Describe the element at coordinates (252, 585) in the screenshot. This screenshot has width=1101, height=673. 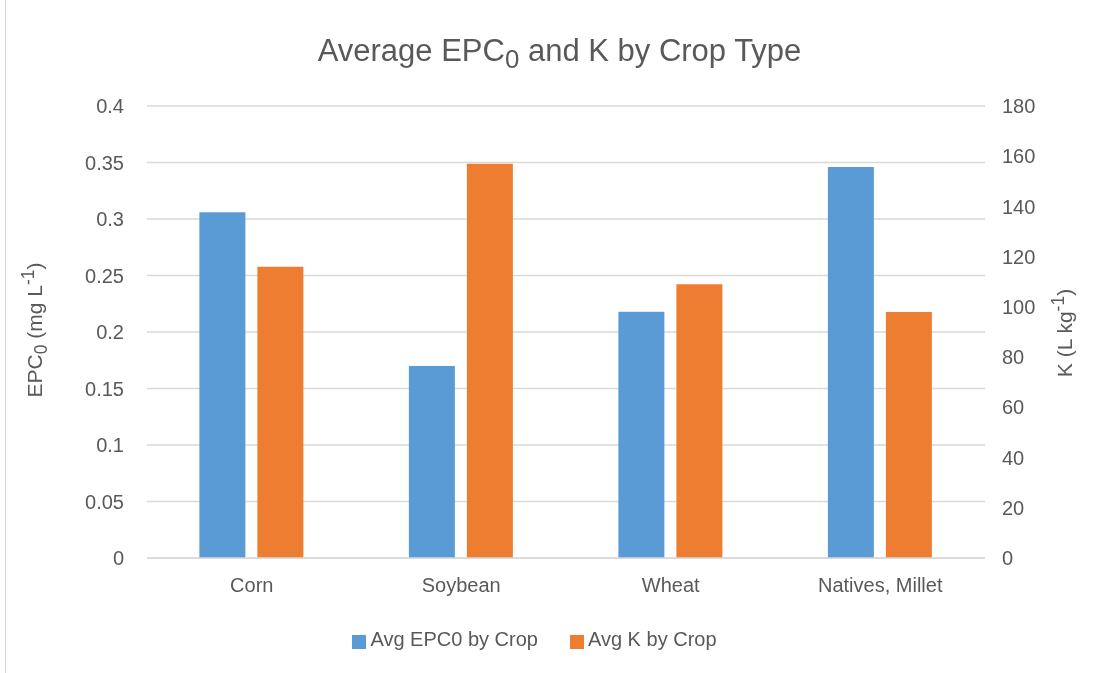
I see `x-tick-label: Corn` at that location.